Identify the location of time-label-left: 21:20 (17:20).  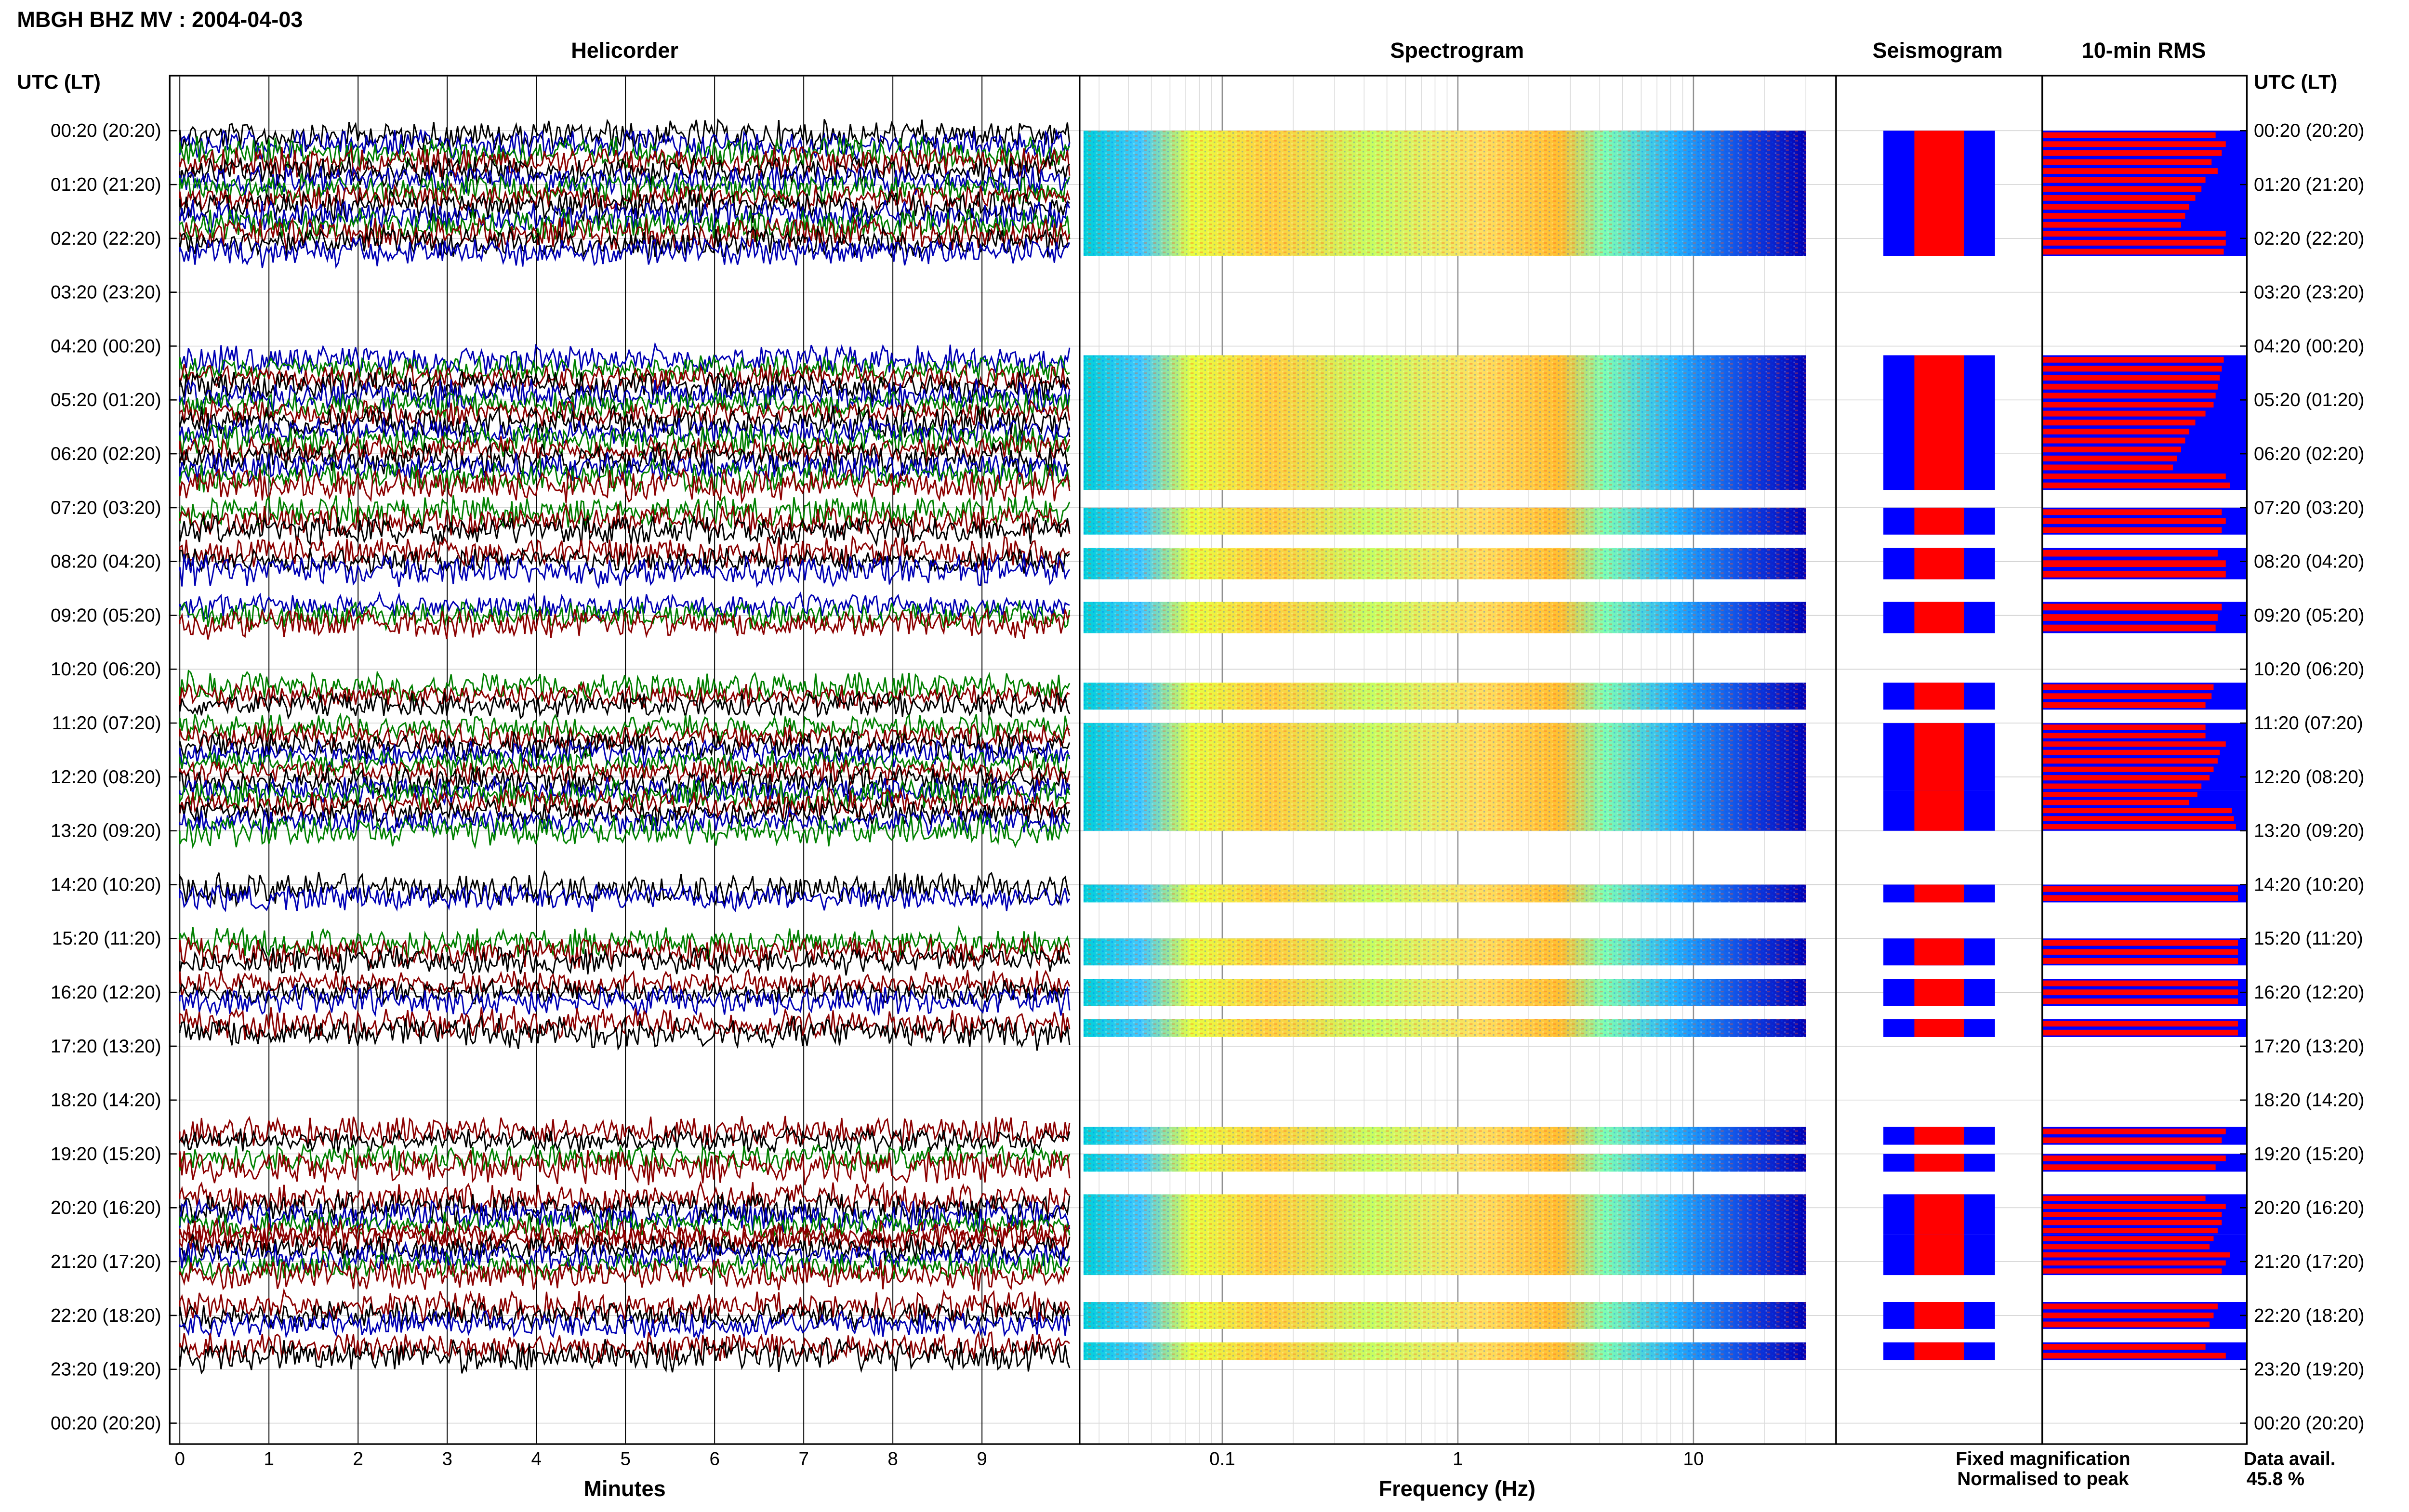
(106, 1261).